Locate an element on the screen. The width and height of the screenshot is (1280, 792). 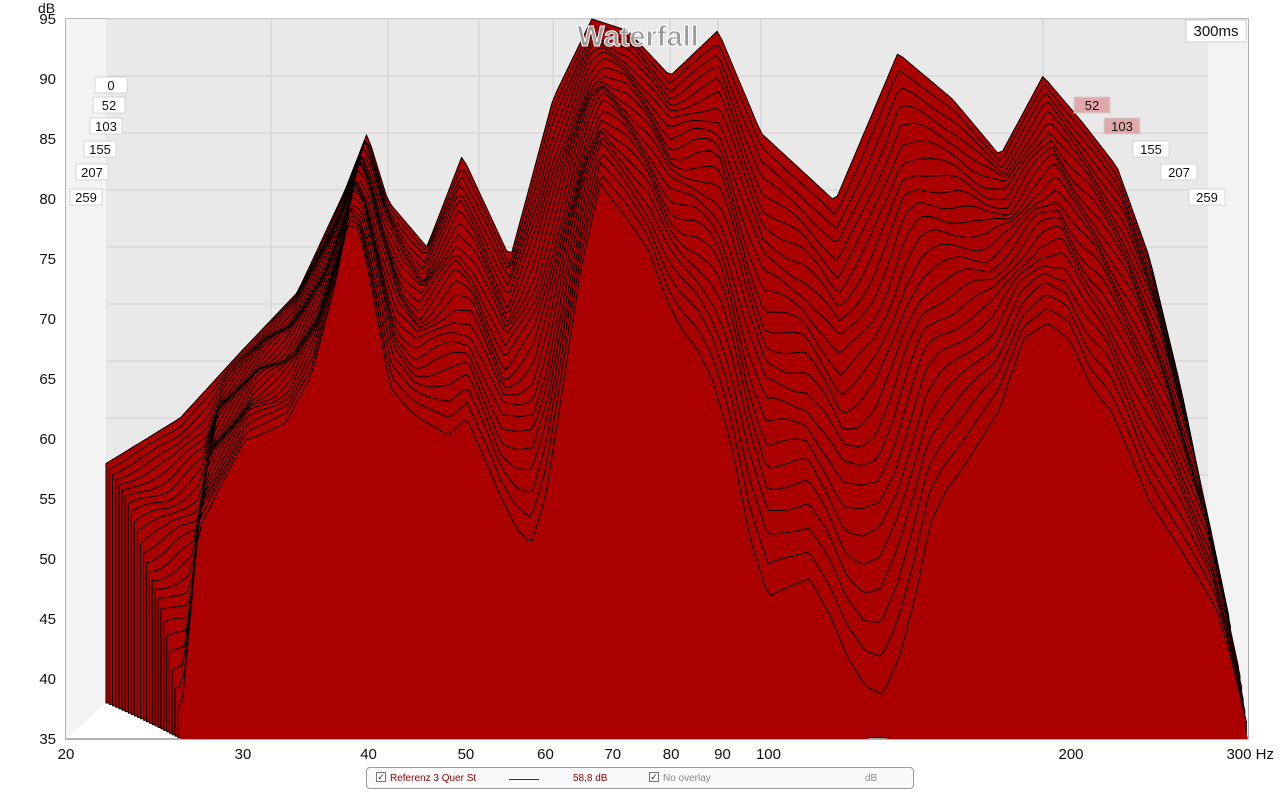
y-axis-label: dB is located at coordinates (46, 8).